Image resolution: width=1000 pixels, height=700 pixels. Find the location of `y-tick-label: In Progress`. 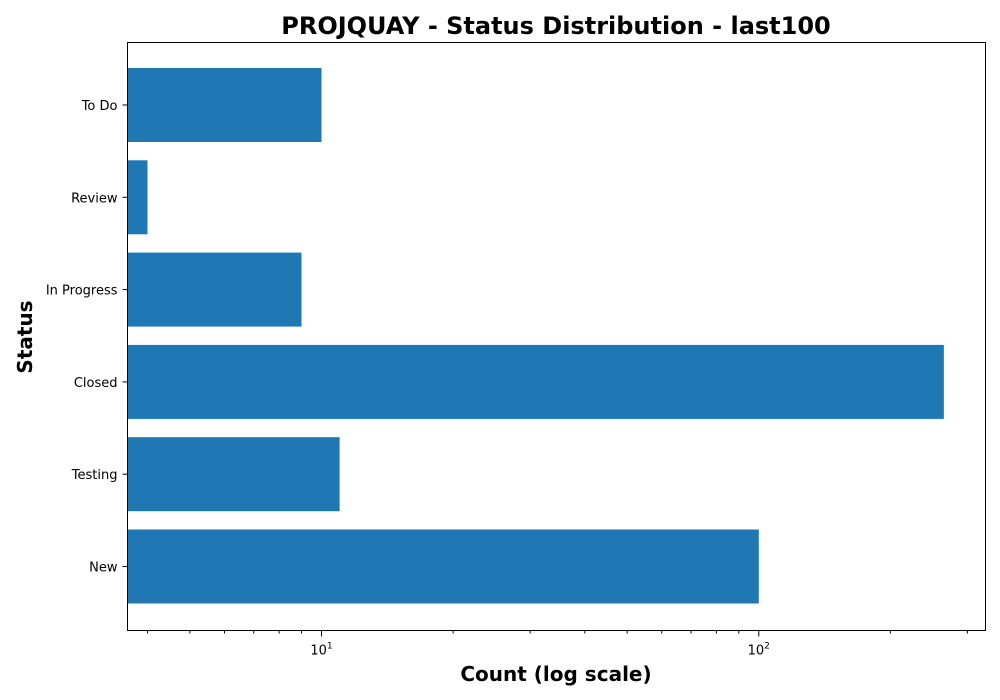

y-tick-label: In Progress is located at coordinates (82, 291).